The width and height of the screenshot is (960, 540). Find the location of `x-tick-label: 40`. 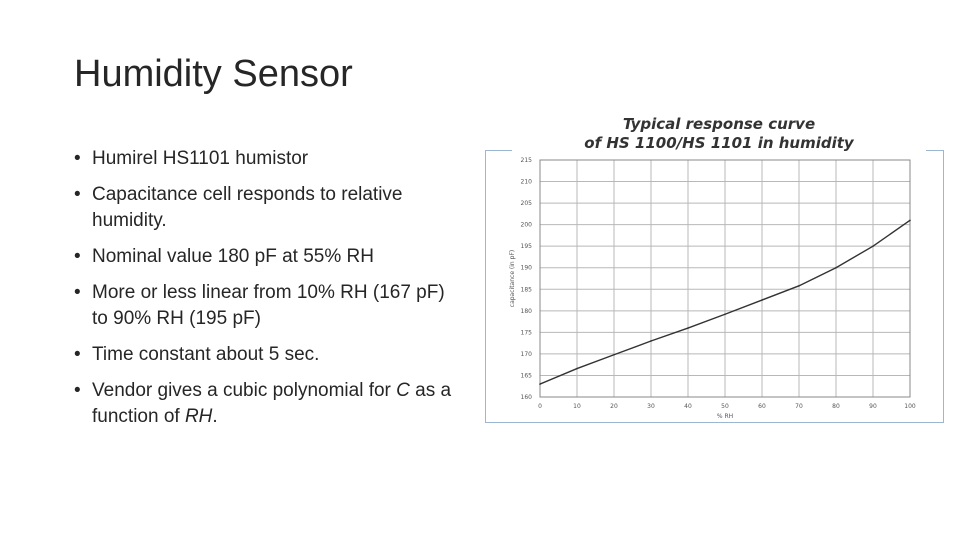

x-tick-label: 40 is located at coordinates (688, 406).